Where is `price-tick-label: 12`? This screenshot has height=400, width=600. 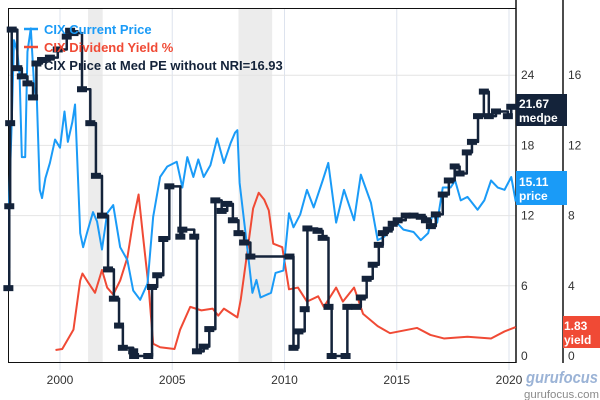 price-tick-label: 12 is located at coordinates (528, 216).